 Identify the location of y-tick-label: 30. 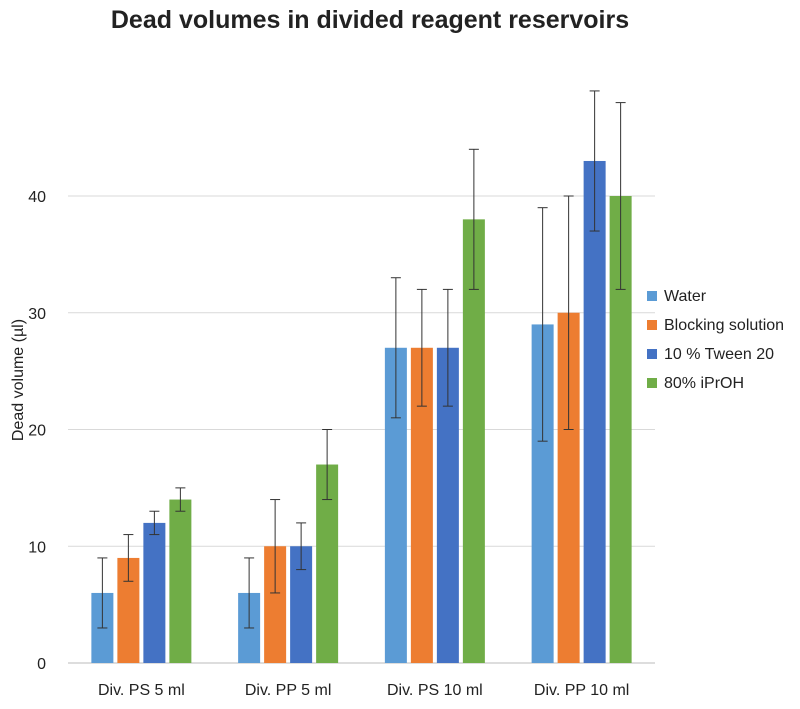
(37, 314).